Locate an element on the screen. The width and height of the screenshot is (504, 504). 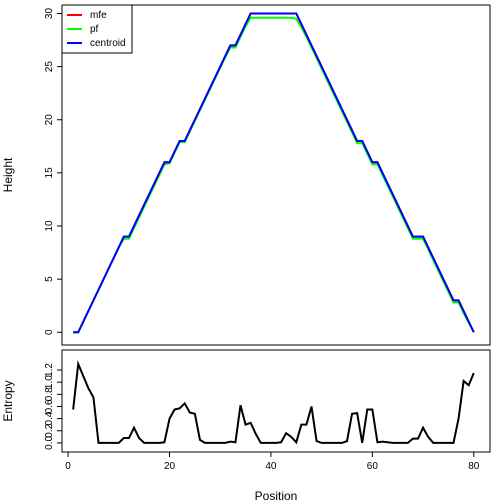
y-tick-label: 5 is located at coordinates (49, 279).